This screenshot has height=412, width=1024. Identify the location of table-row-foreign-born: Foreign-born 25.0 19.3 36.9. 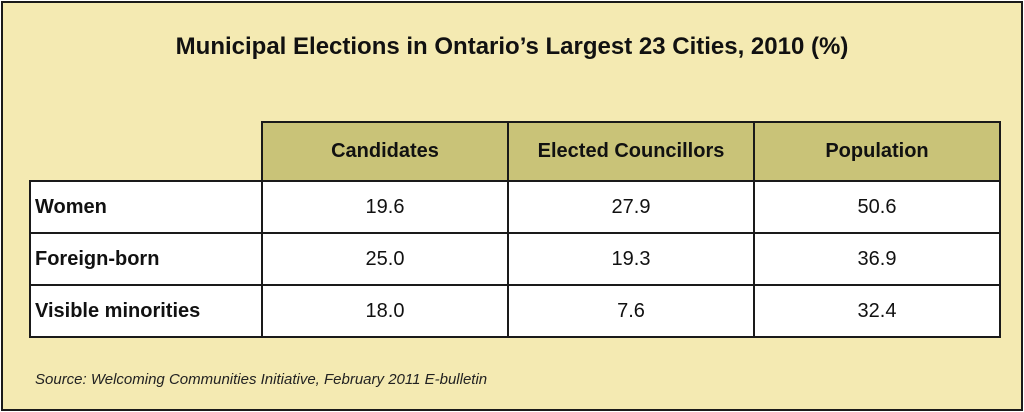
(515, 259).